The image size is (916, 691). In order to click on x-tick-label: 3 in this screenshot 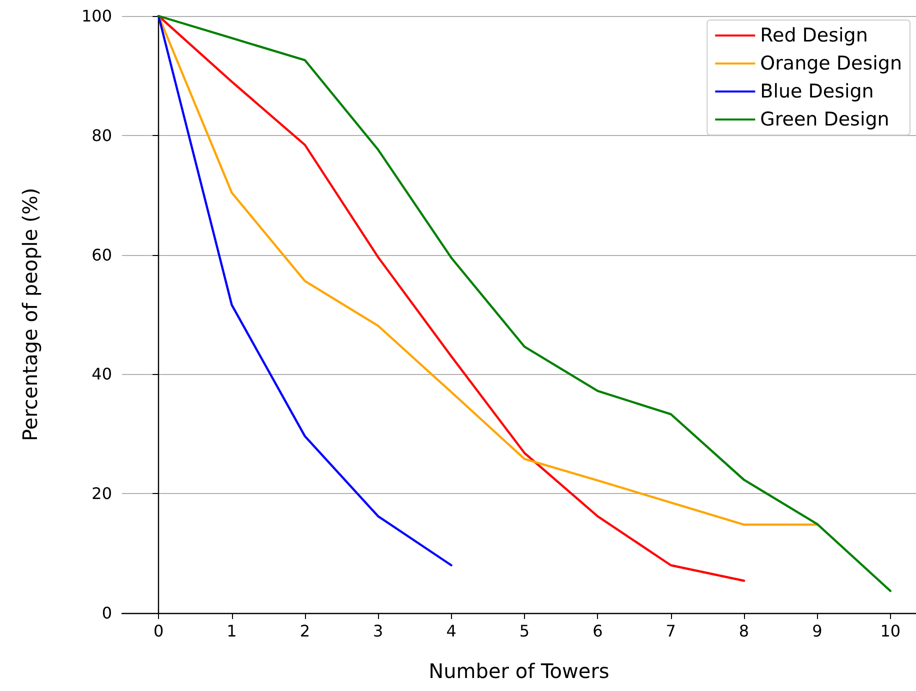, I will do `click(378, 631)`.